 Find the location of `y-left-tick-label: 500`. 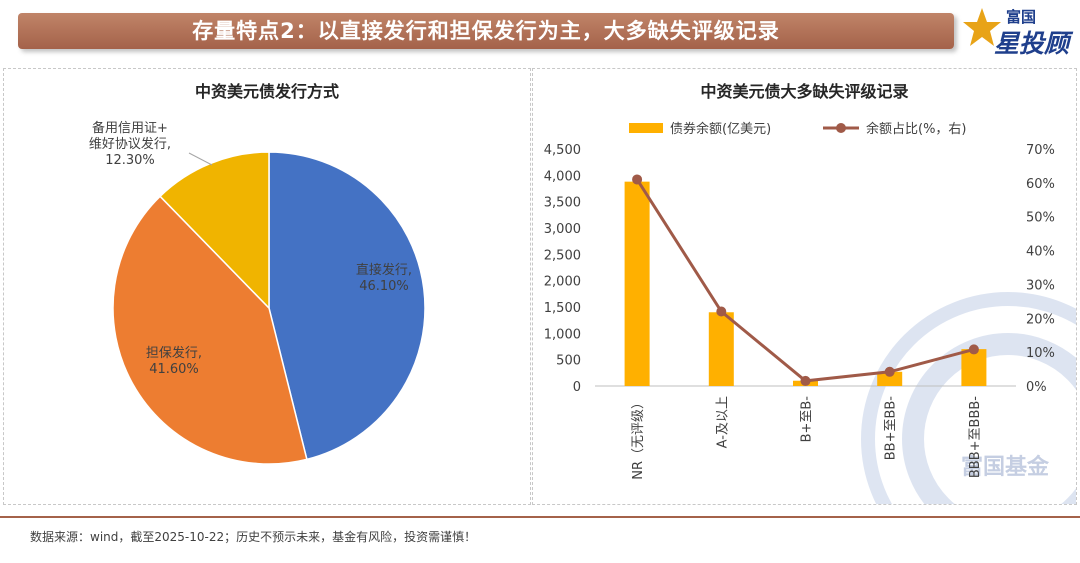

y-left-tick-label: 500 is located at coordinates (568, 361).